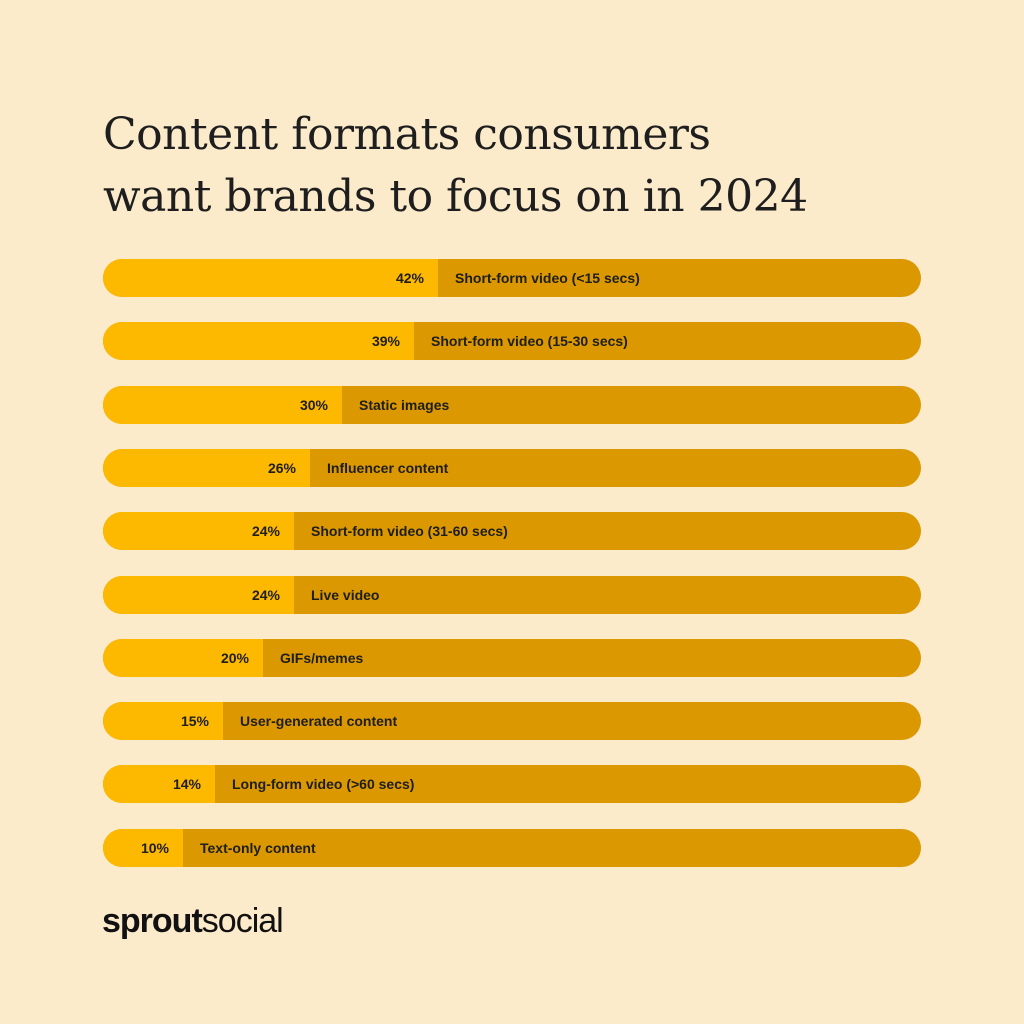  Describe the element at coordinates (547, 278) in the screenshot. I see `bar-category-label: Short-form video (<15 secs)` at that location.